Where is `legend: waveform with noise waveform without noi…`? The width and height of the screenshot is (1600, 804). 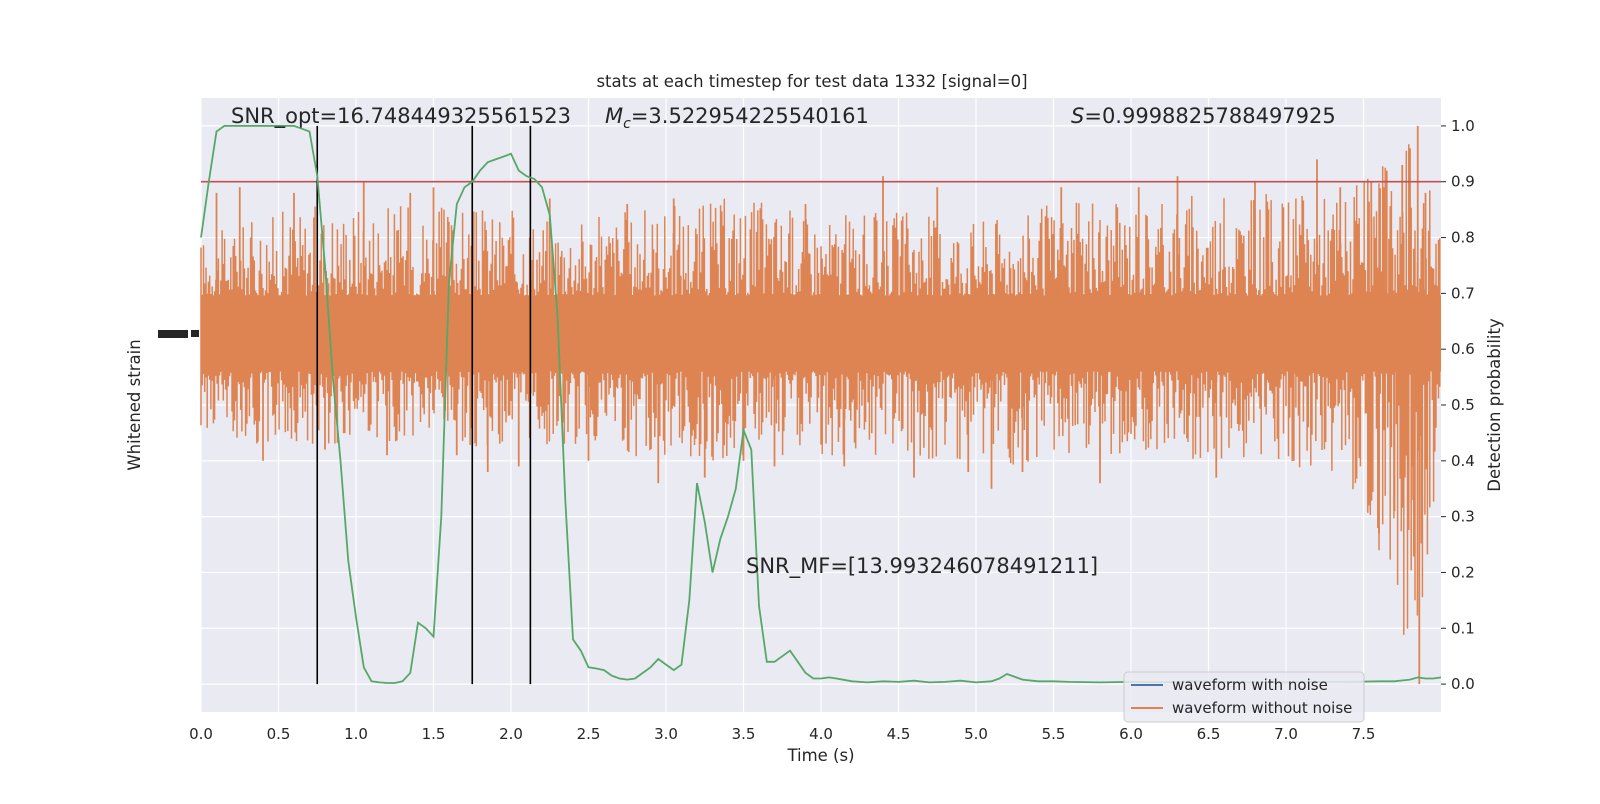
legend: waveform with noise waveform without noi… is located at coordinates (1244, 697).